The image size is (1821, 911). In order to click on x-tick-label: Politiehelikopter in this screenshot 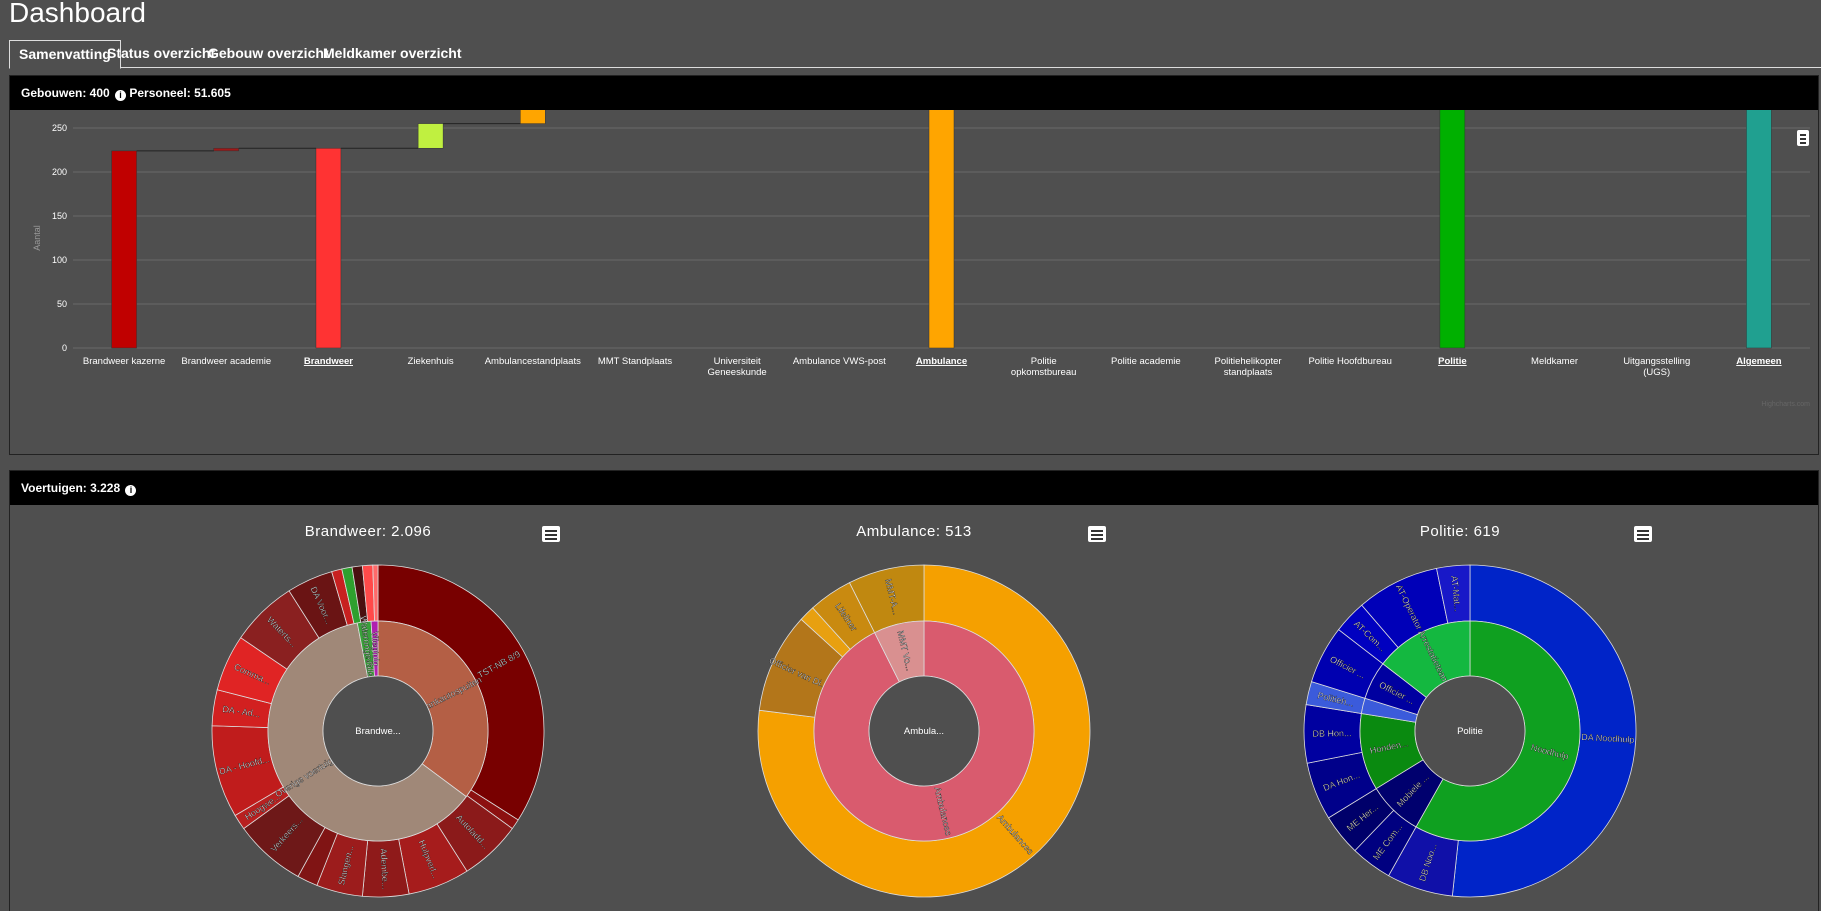, I will do `click(1247, 361)`.